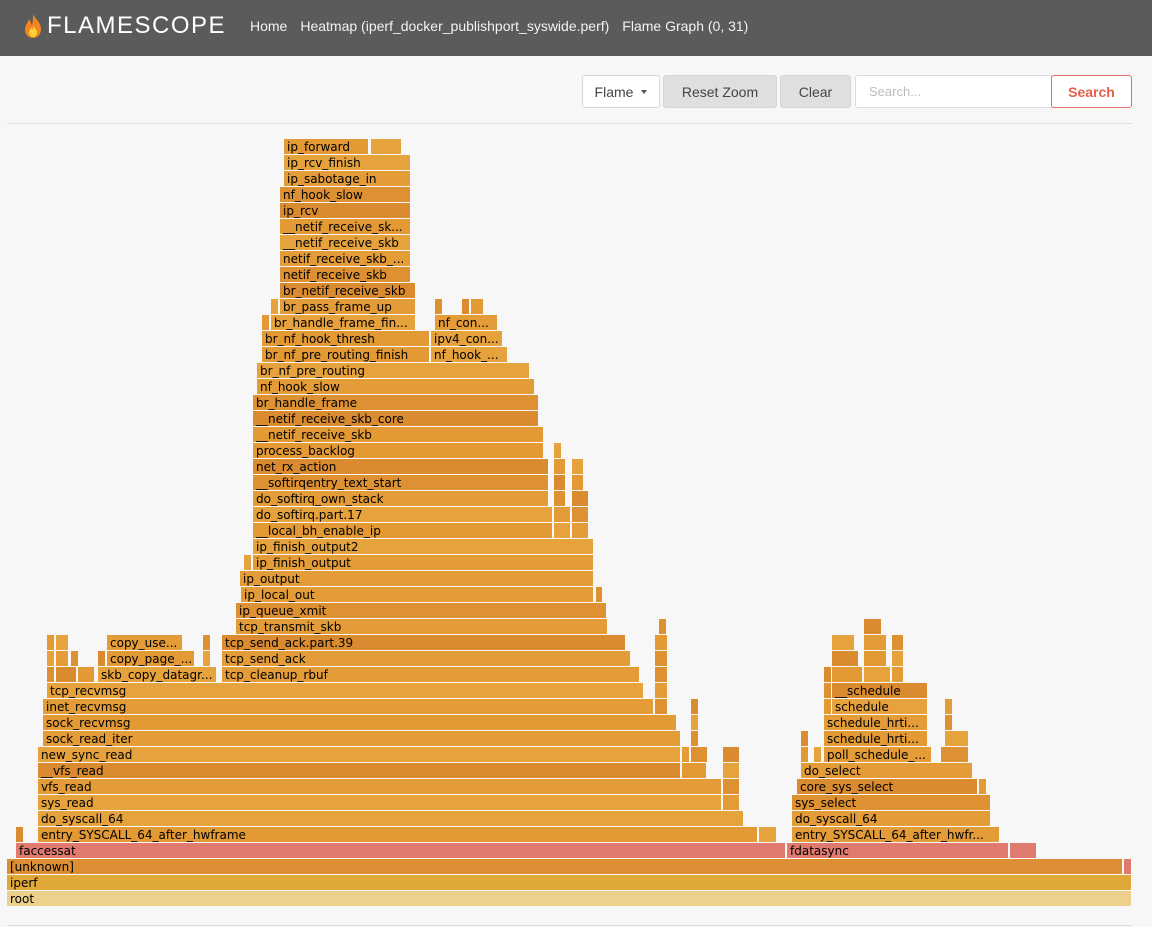 This screenshot has width=1152, height=927. I want to click on flame-frame: ip_forward, so click(326, 146).